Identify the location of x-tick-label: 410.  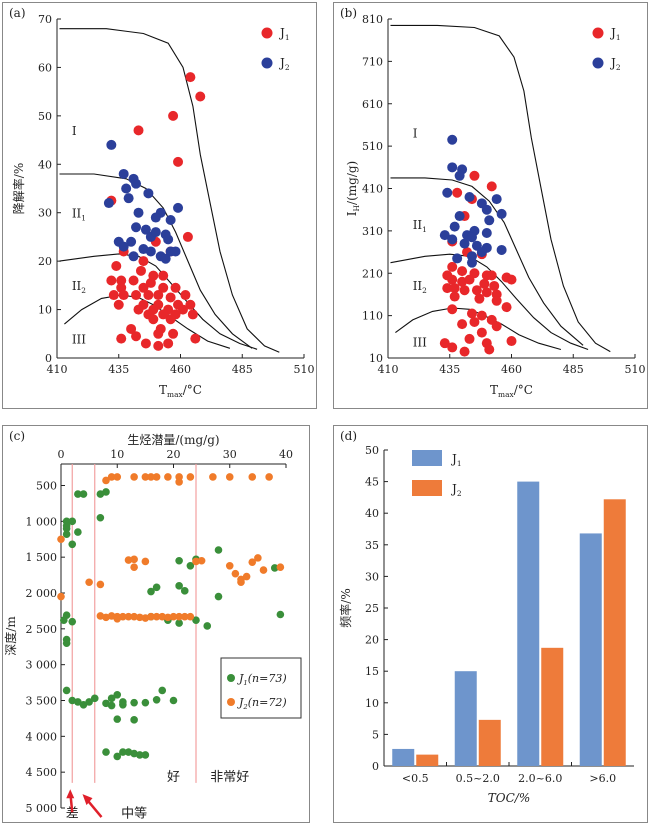
(388, 369).